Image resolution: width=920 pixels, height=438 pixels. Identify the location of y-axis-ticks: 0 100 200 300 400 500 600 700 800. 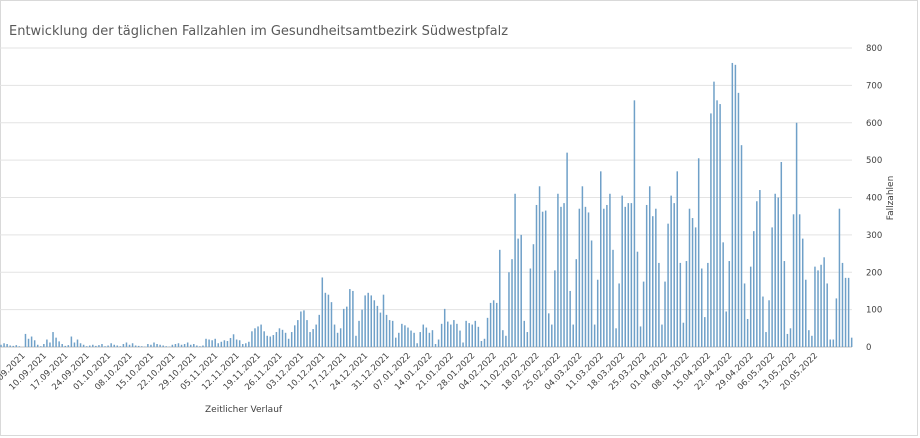
(874, 198).